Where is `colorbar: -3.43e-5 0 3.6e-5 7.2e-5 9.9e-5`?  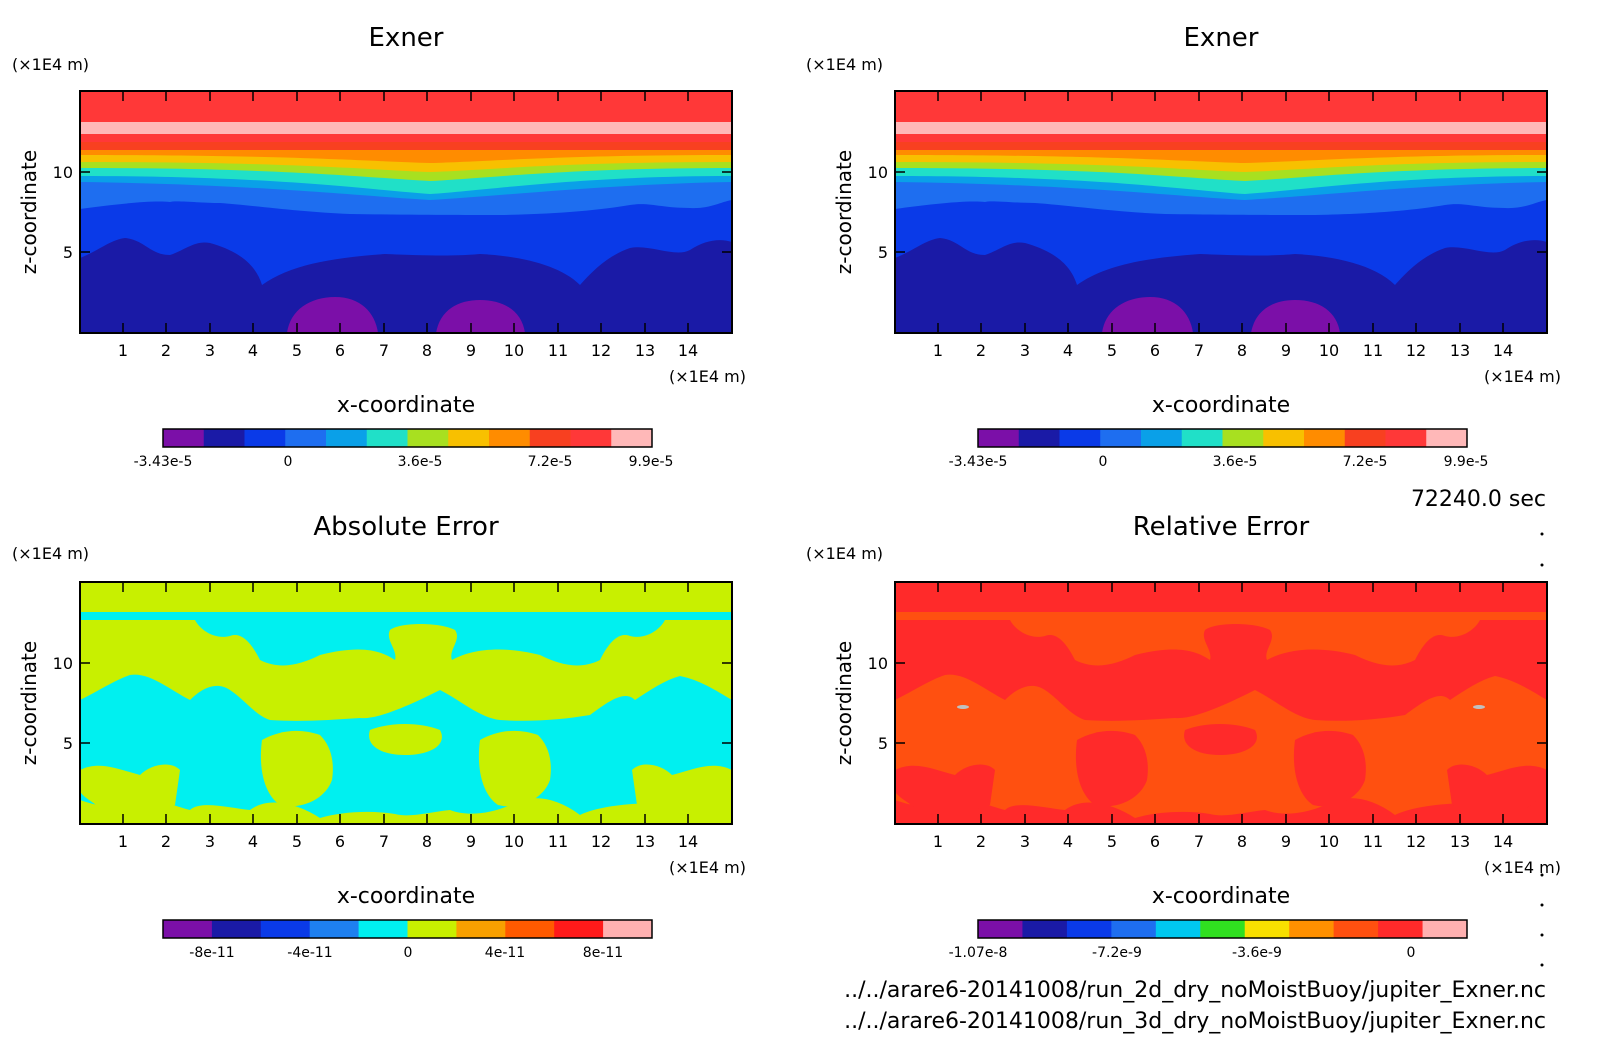
colorbar: -3.43e-5 0 3.6e-5 7.2e-5 9.9e-5 is located at coordinates (403, 449).